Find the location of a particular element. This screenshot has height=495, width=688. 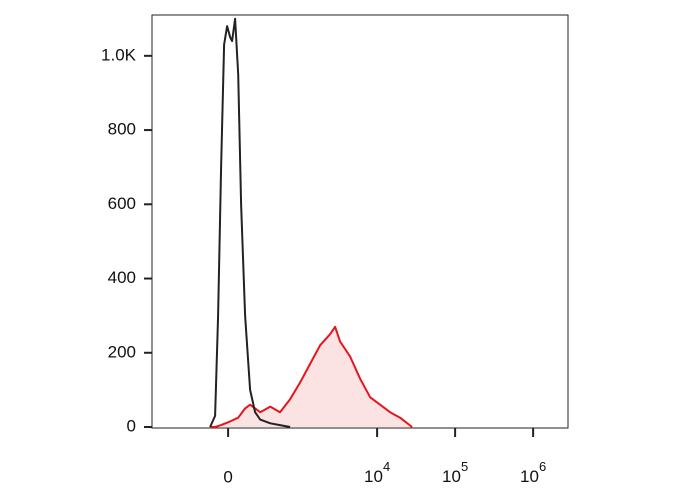

histogram-area is located at coordinates (311, 376).